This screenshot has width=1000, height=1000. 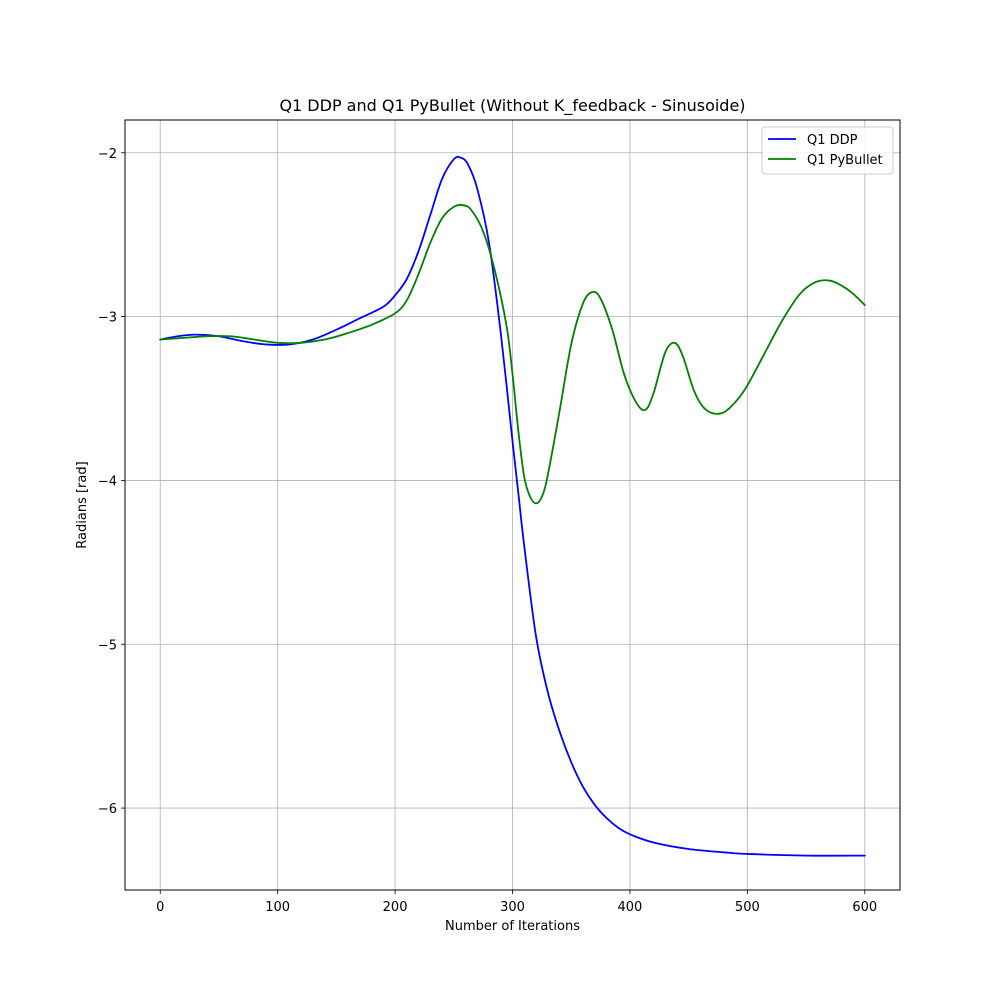 I want to click on legend-entry-label: Q1 PyBullet, so click(x=845, y=160).